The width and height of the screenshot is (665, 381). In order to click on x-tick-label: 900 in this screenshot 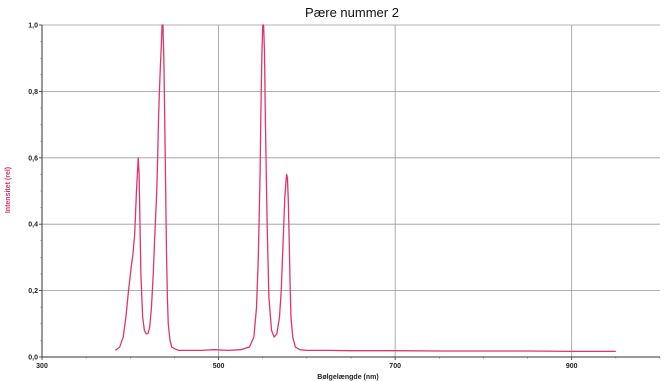, I will do `click(572, 366)`.